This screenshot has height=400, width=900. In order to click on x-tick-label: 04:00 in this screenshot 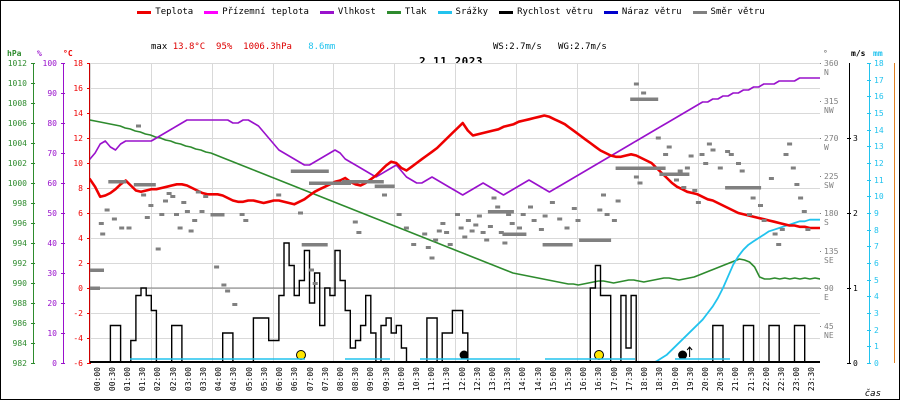, I will do `click(219, 379)`.